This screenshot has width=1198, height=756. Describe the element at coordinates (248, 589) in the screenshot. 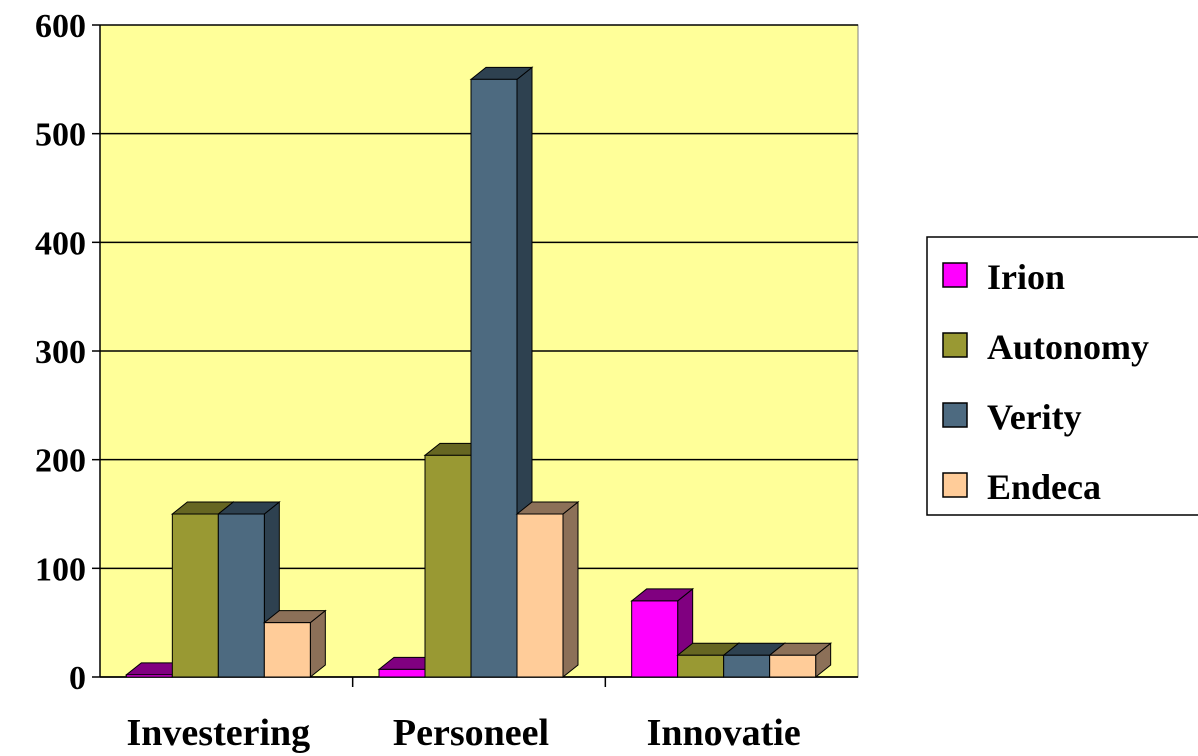

I see `bar-verity-investering` at that location.